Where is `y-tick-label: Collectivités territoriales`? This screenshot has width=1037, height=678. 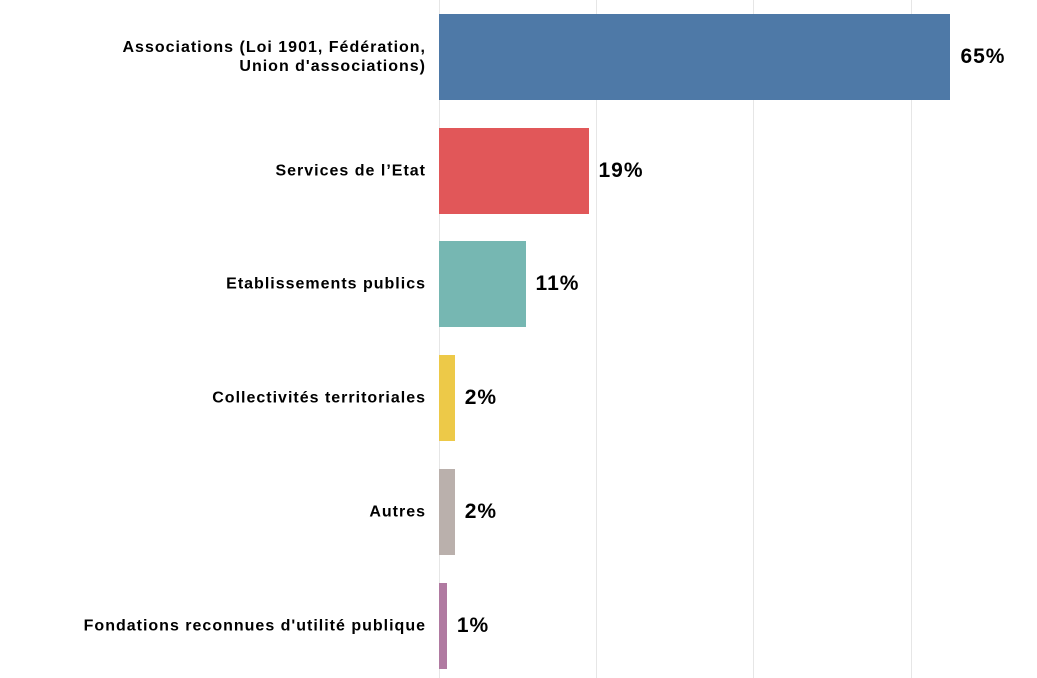 y-tick-label: Collectivités territoriales is located at coordinates (319, 398).